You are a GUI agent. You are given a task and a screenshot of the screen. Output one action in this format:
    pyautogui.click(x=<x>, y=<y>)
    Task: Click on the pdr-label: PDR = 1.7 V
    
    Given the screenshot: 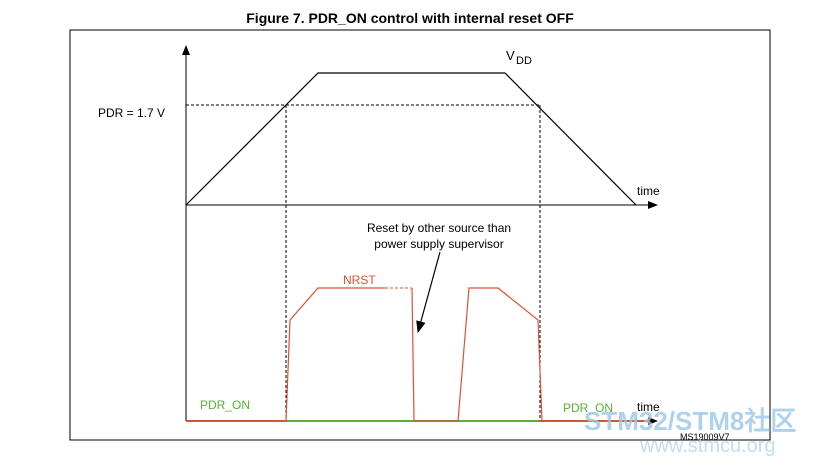 What is the action you would take?
    pyautogui.click(x=131, y=113)
    